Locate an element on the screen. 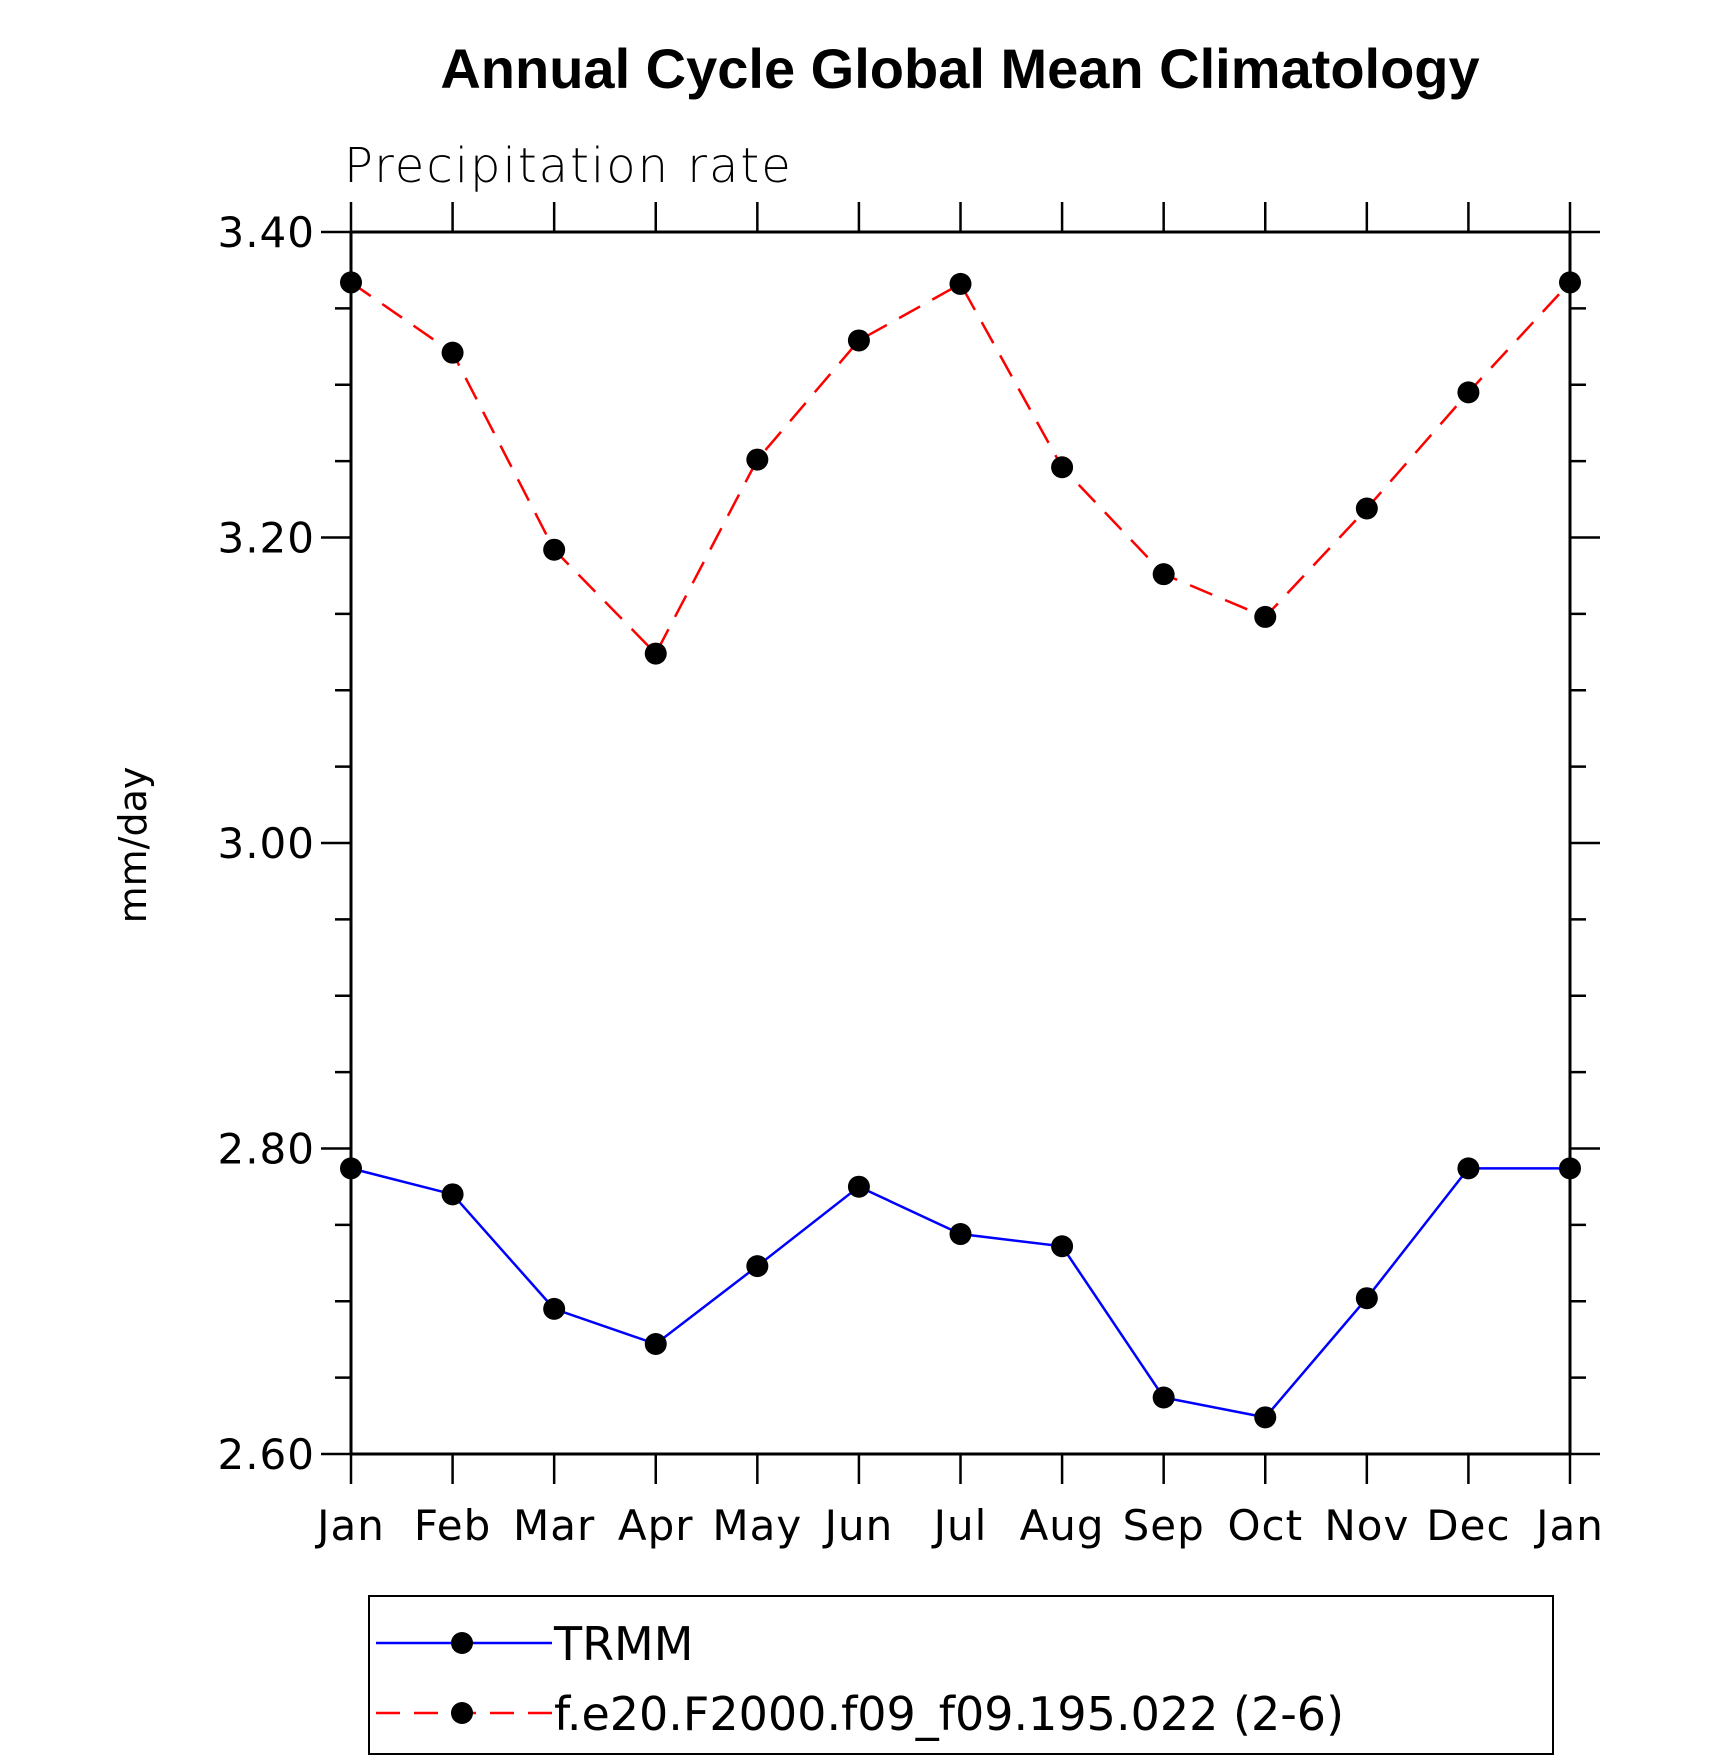 Image resolution: width=1710 pixels, height=1762 pixels. y-tick-label: 2.60 is located at coordinates (266, 1454).